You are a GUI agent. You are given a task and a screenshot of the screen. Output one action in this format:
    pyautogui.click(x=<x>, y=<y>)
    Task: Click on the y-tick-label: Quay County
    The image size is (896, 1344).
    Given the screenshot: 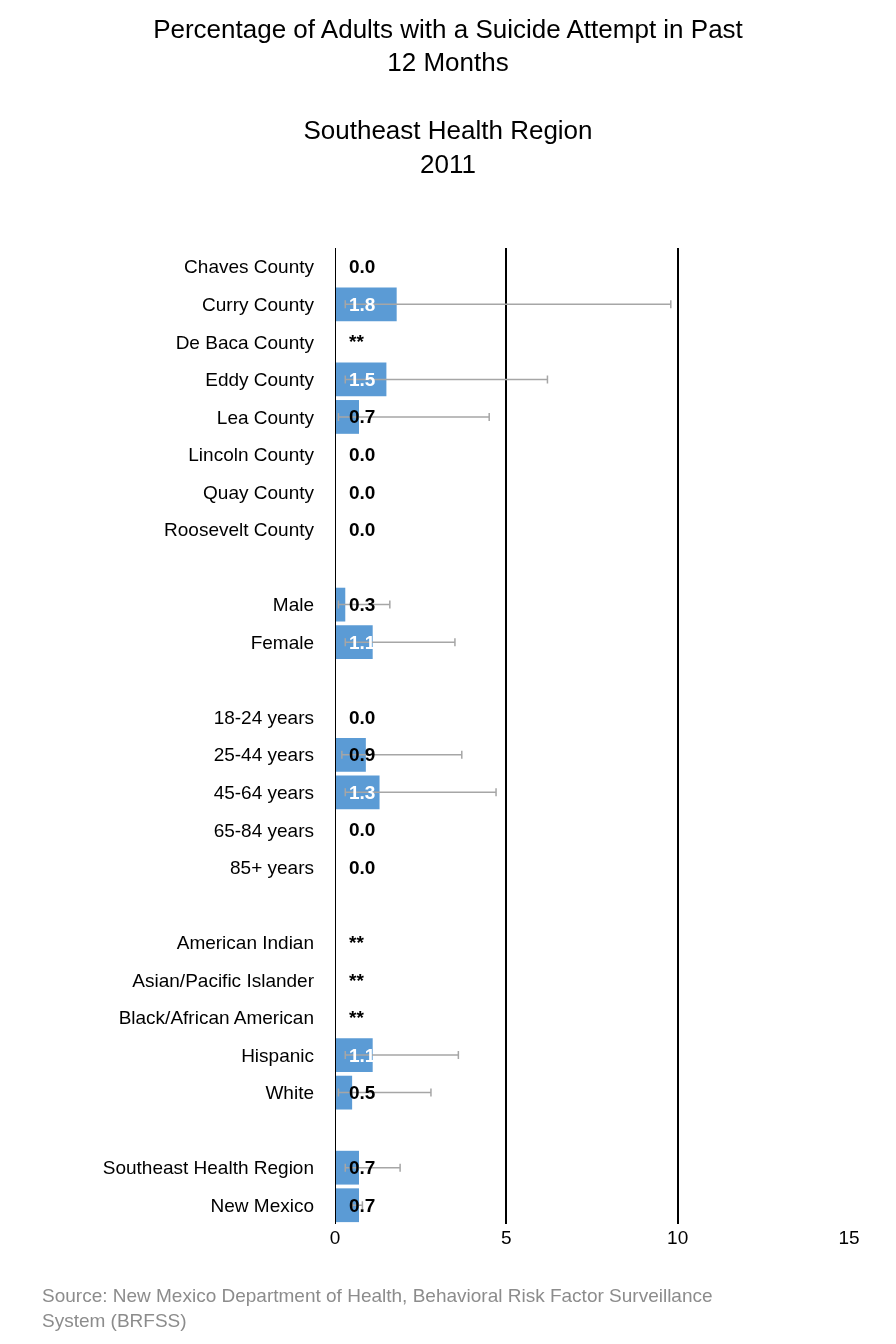 What is the action you would take?
    pyautogui.click(x=259, y=492)
    